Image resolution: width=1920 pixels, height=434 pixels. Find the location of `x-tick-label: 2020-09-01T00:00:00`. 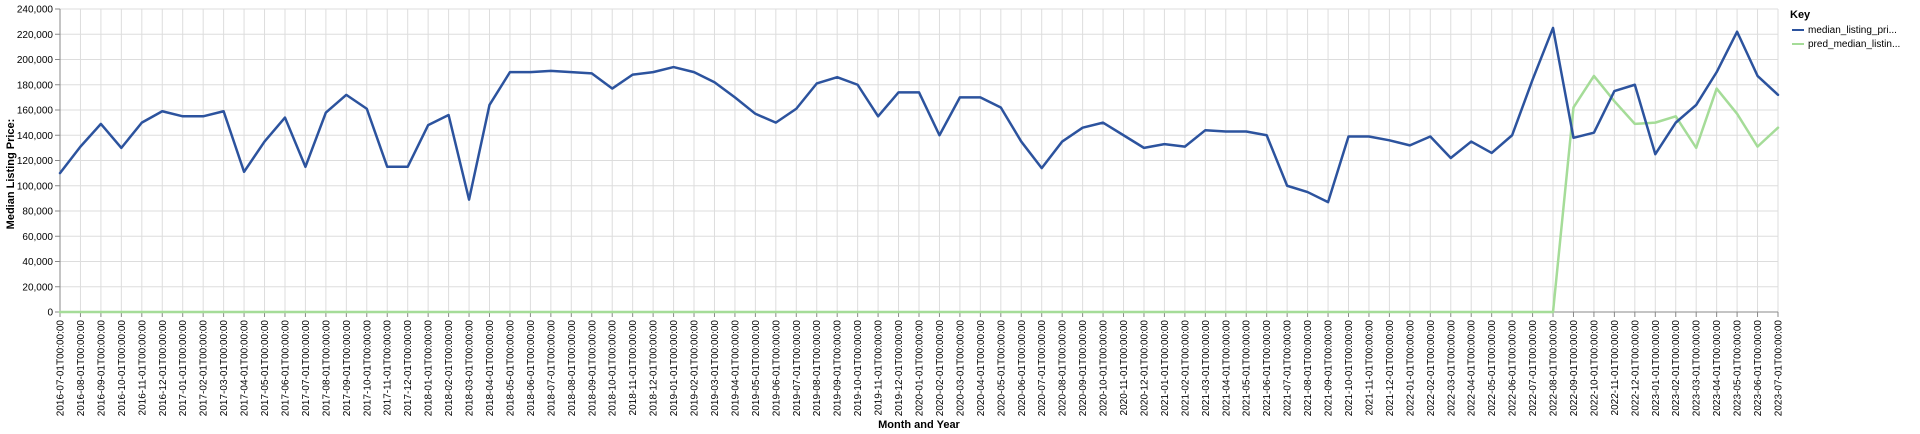

x-tick-label: 2020-09-01T00:00:00 is located at coordinates (1083, 368).